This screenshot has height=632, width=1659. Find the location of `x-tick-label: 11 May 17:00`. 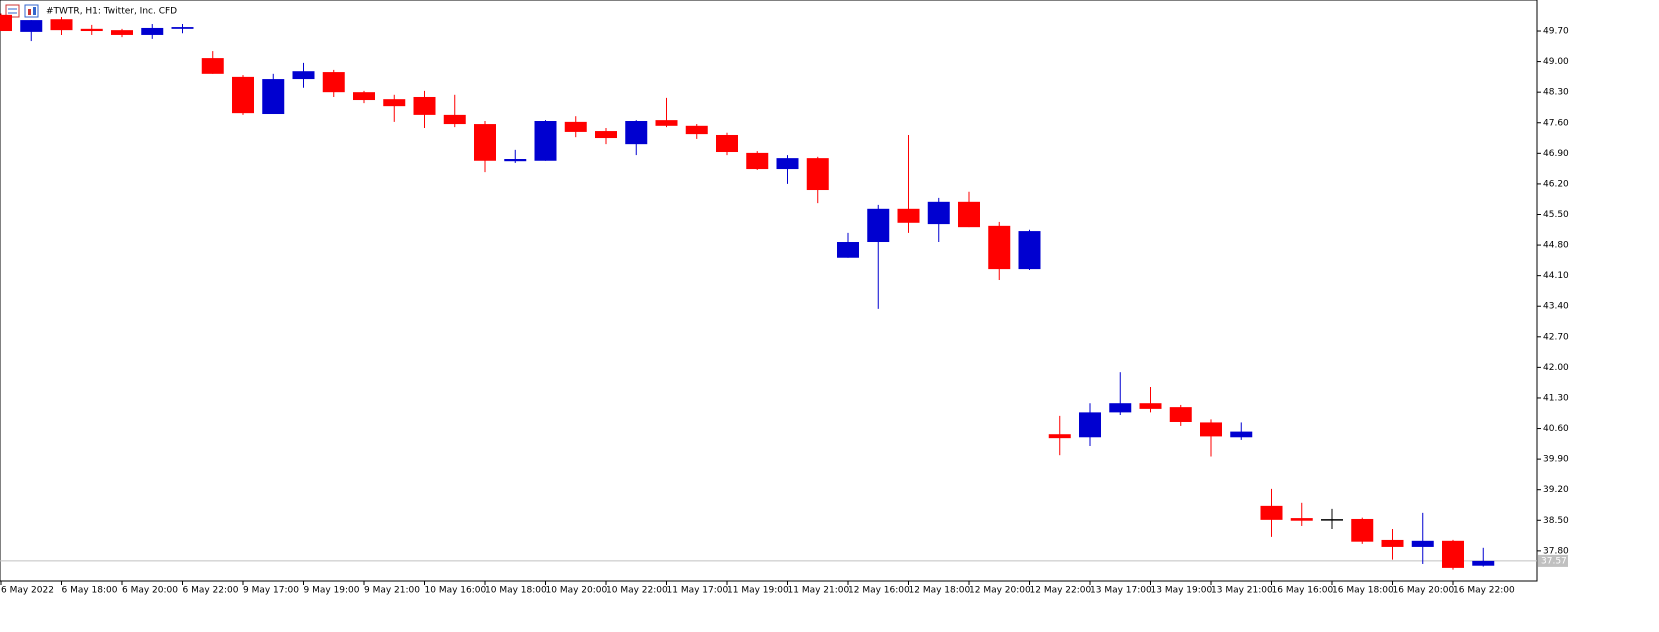

x-tick-label: 11 May 17:00 is located at coordinates (698, 591).